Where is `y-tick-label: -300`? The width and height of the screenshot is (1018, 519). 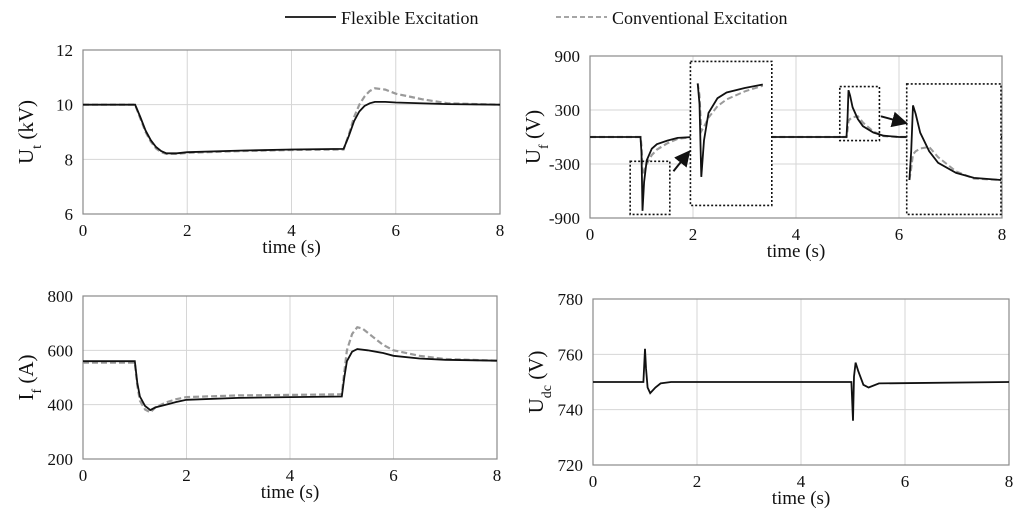
y-tick-label: -300 is located at coordinates (564, 164).